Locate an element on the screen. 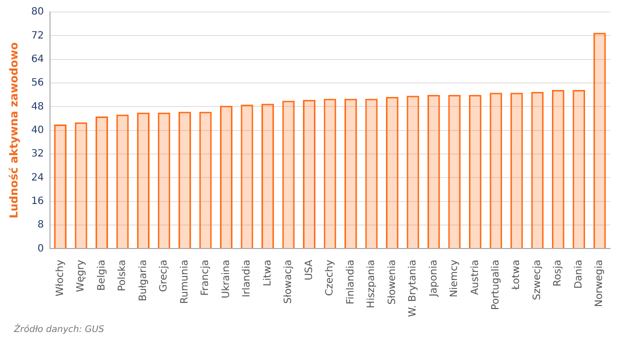 The height and width of the screenshot is (337, 620). x-tick-label: Portugalia is located at coordinates (496, 285).